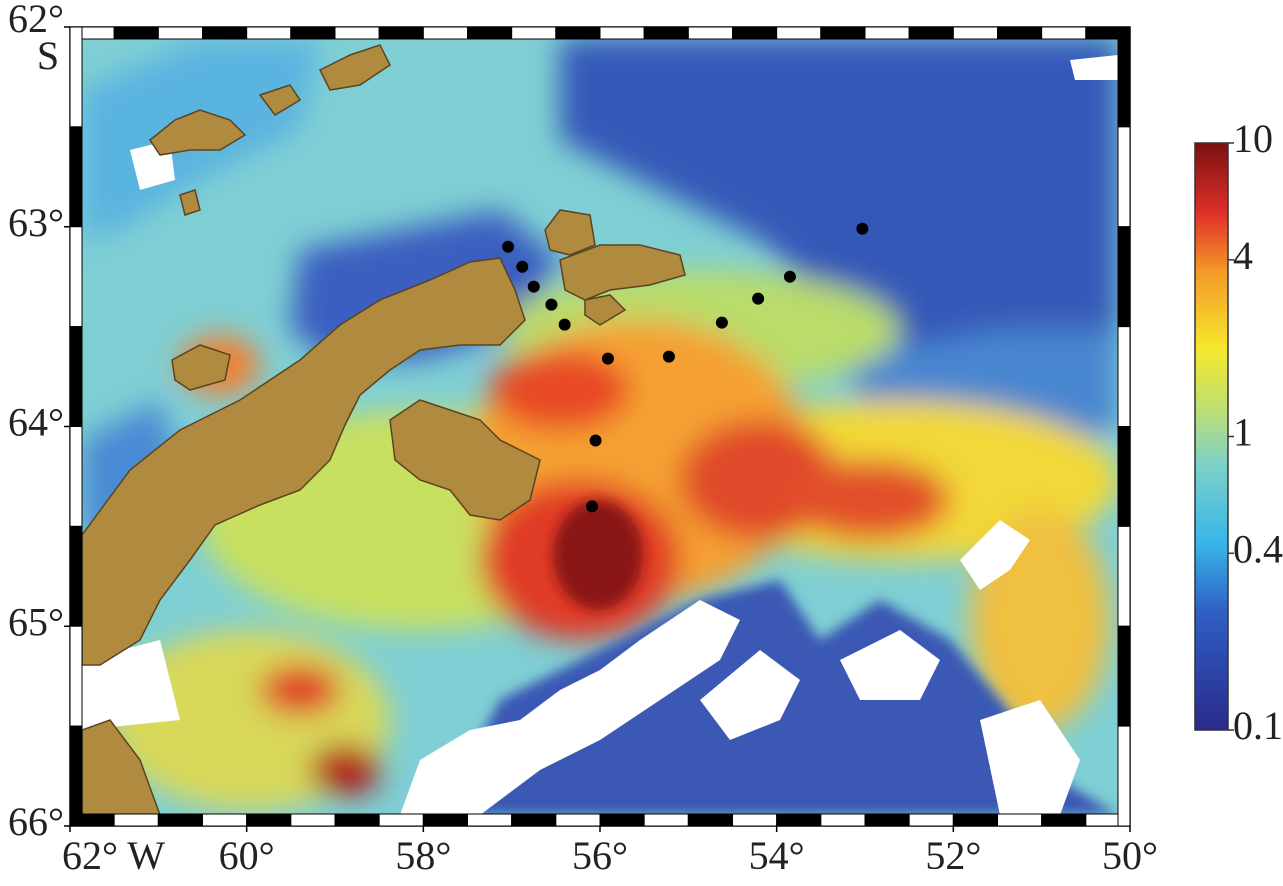 This screenshot has width=1283, height=886. Describe the element at coordinates (423, 855) in the screenshot. I see `x-tick-label: 58°` at that location.